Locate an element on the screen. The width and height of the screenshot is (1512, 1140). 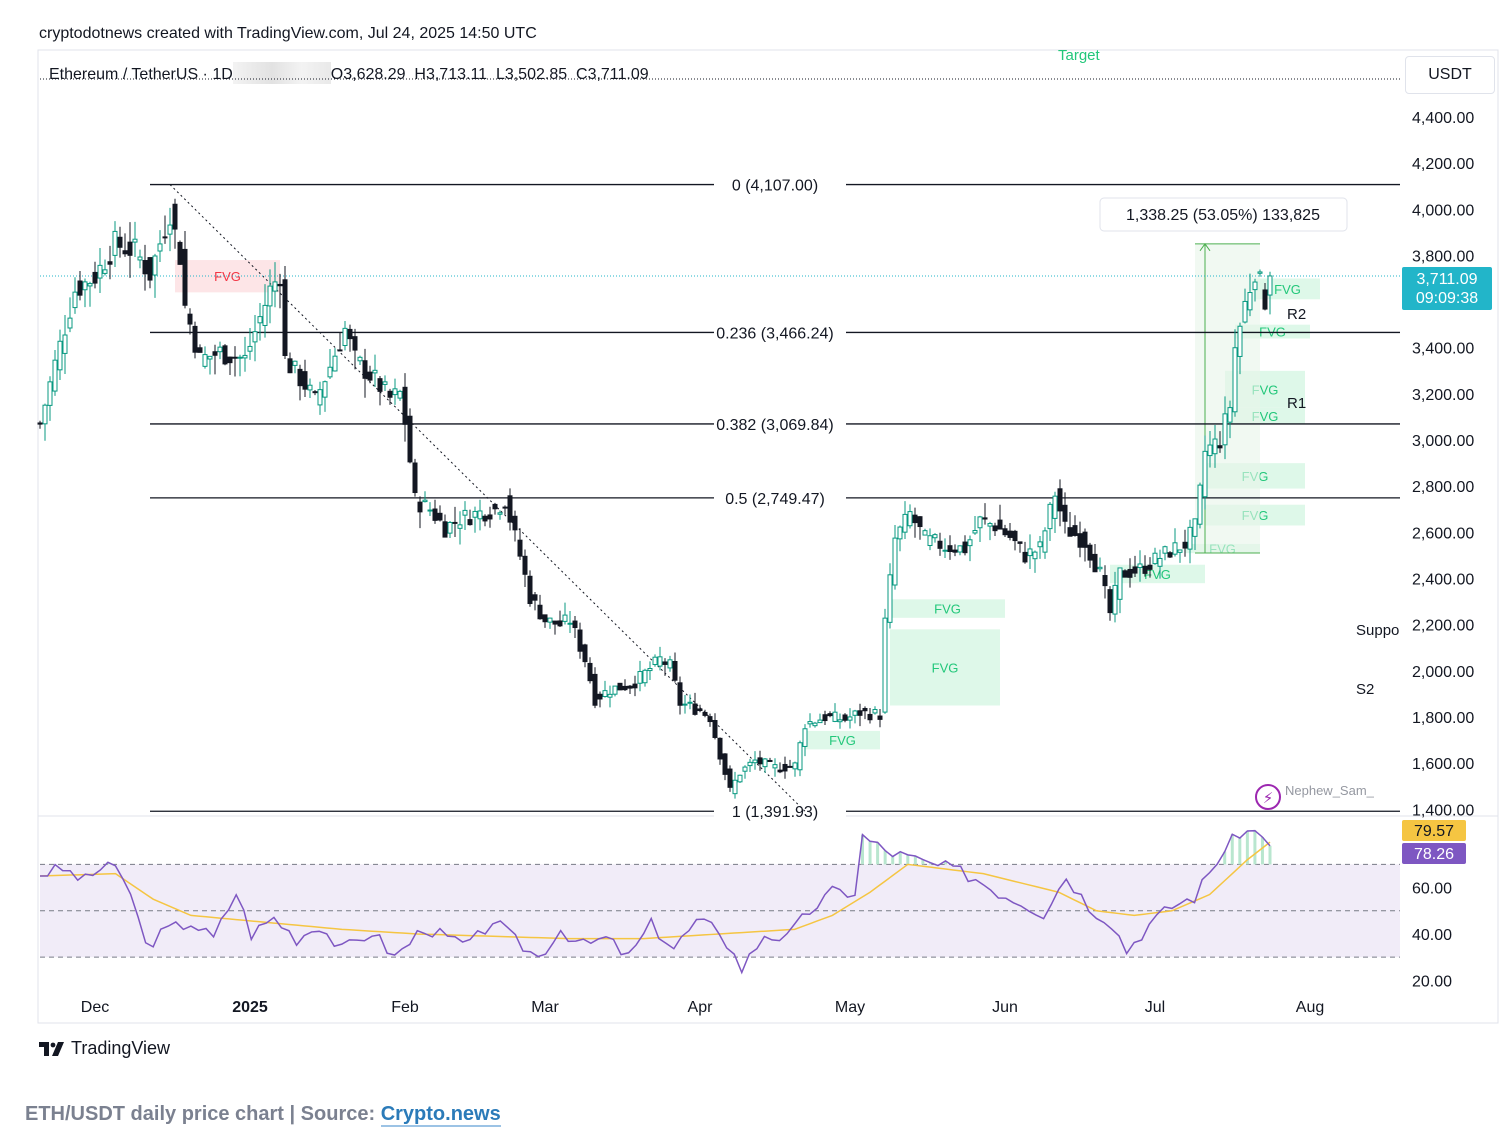
time-axis-tick: Aug is located at coordinates (1310, 1007).